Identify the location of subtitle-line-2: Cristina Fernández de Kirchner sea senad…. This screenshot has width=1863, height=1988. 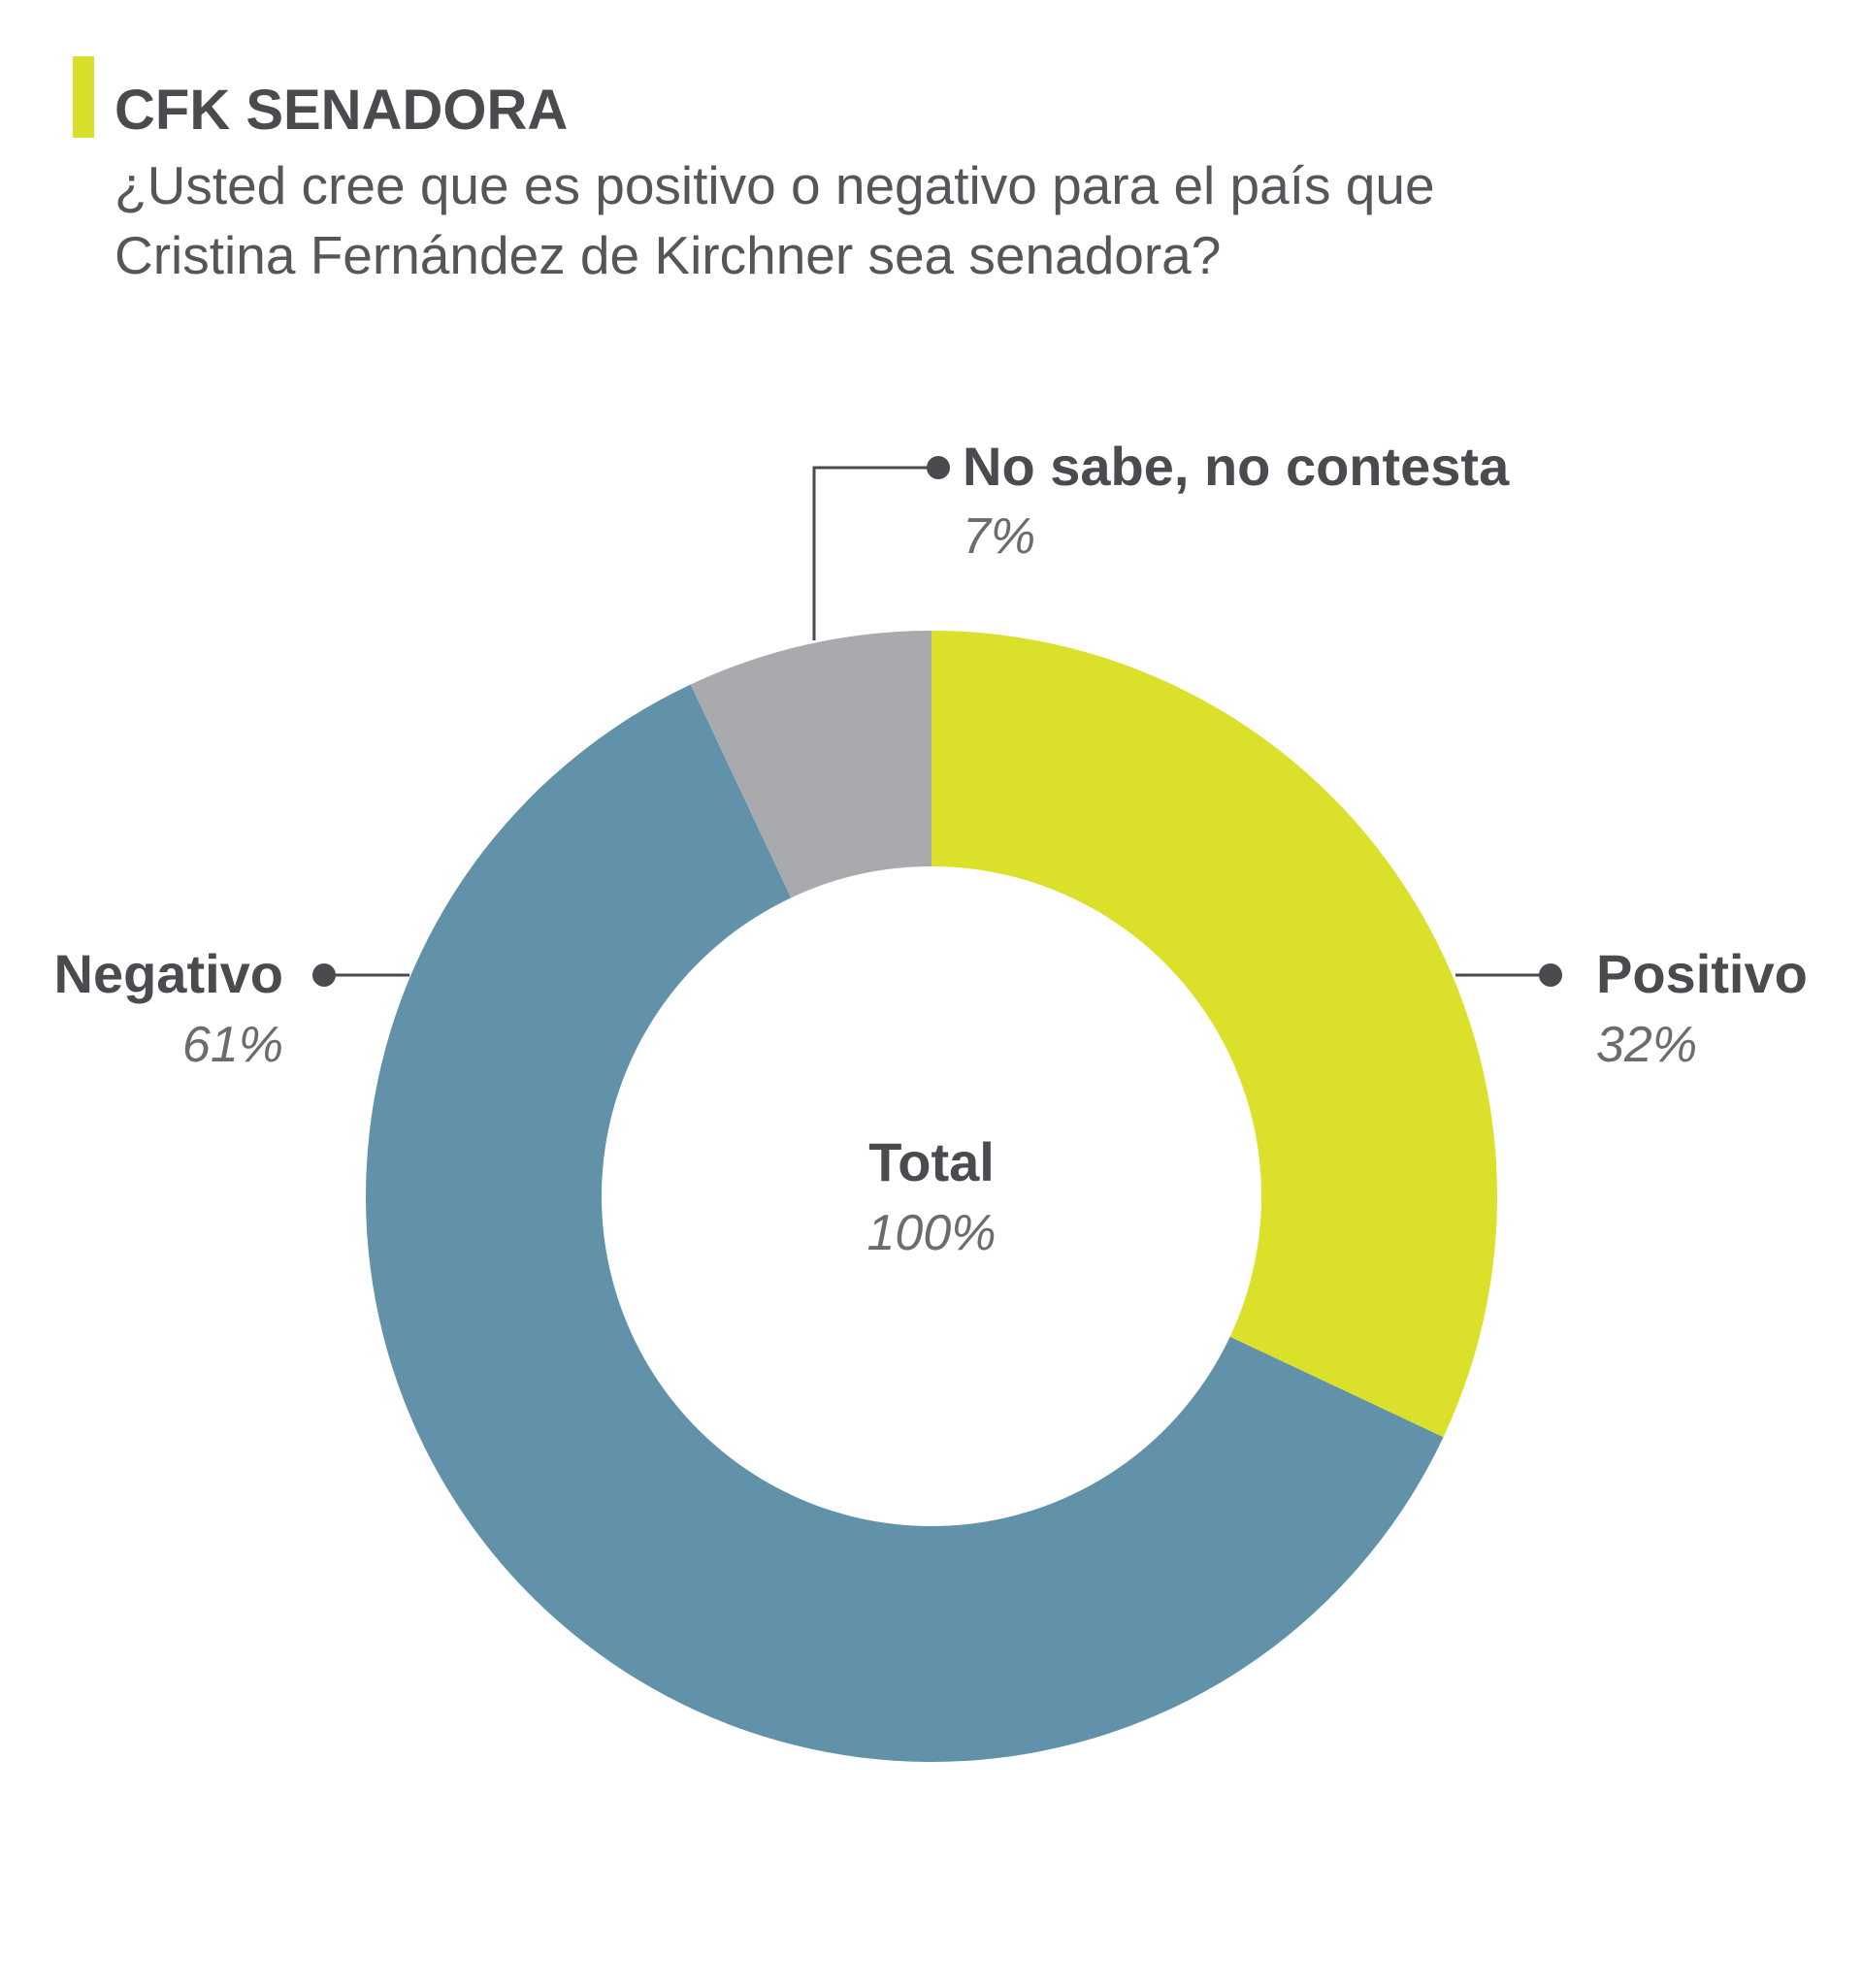
(668, 255).